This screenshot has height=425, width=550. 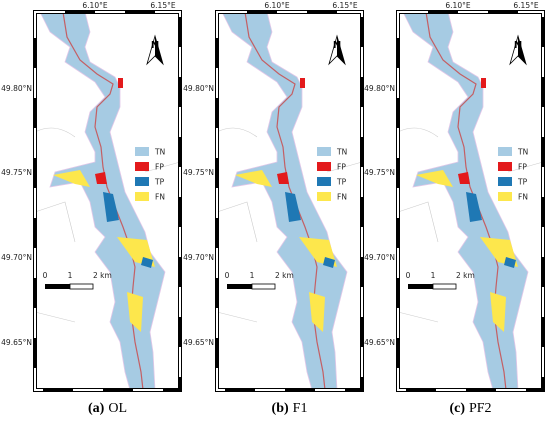 What do you see at coordinates (457, 408) in the screenshot?
I see `caption-tag: (c)` at bounding box center [457, 408].